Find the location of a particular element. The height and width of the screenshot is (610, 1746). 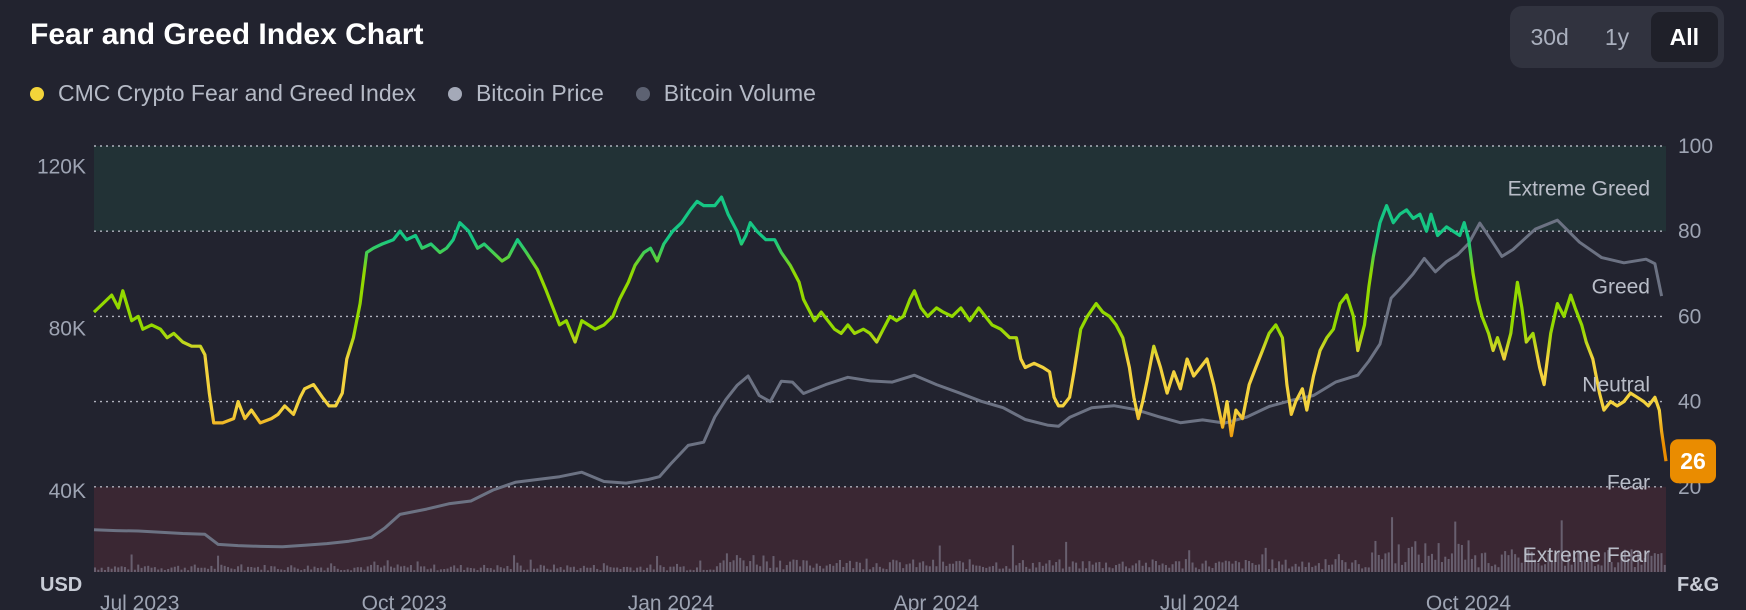

legend-item-fear-greed: CMC Crypto Fear and Greed Index is located at coordinates (223, 93).